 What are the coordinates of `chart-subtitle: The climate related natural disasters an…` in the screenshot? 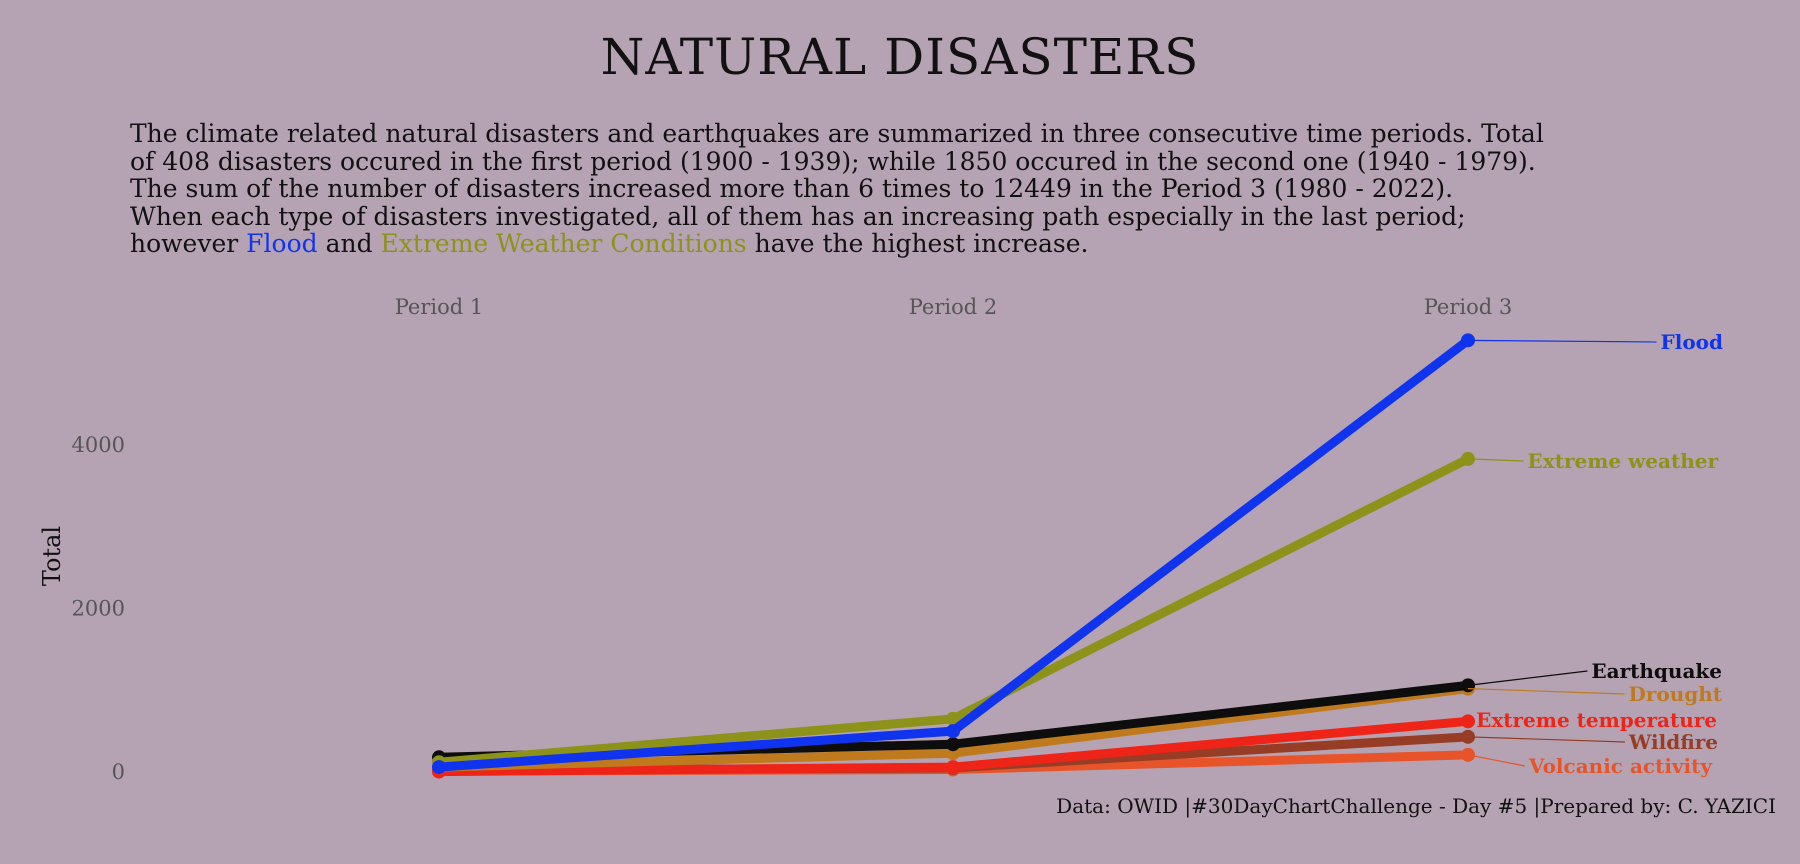 It's located at (920, 189).